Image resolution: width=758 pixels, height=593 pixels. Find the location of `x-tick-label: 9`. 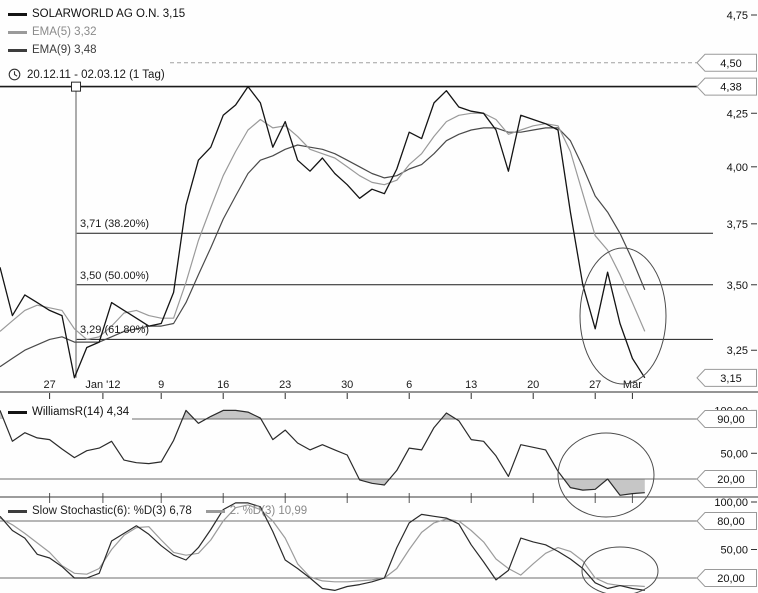

x-tick-label: 9 is located at coordinates (161, 385).